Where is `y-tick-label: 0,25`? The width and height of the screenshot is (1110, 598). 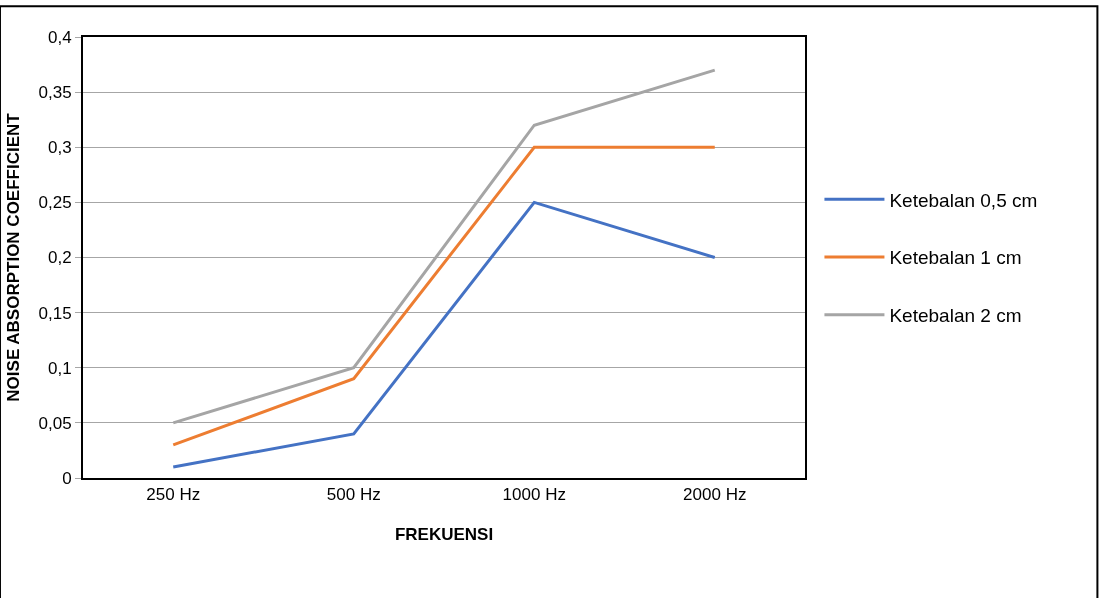 y-tick-label: 0,25 is located at coordinates (55, 203).